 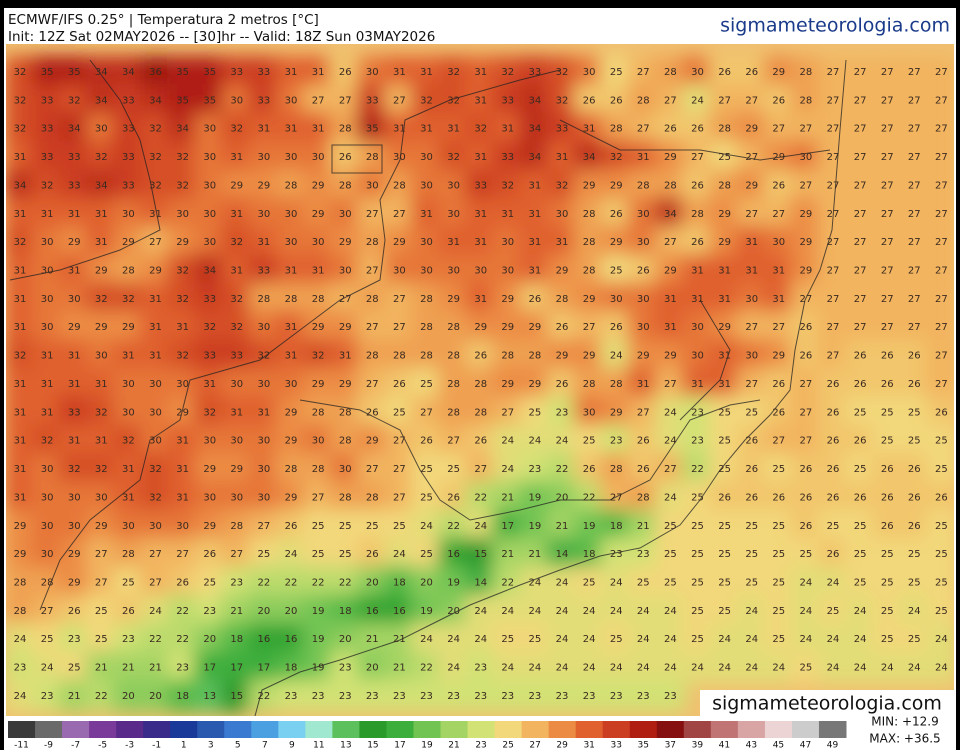 What do you see at coordinates (562, 745) in the screenshot?
I see `colorbar-label: 29` at bounding box center [562, 745].